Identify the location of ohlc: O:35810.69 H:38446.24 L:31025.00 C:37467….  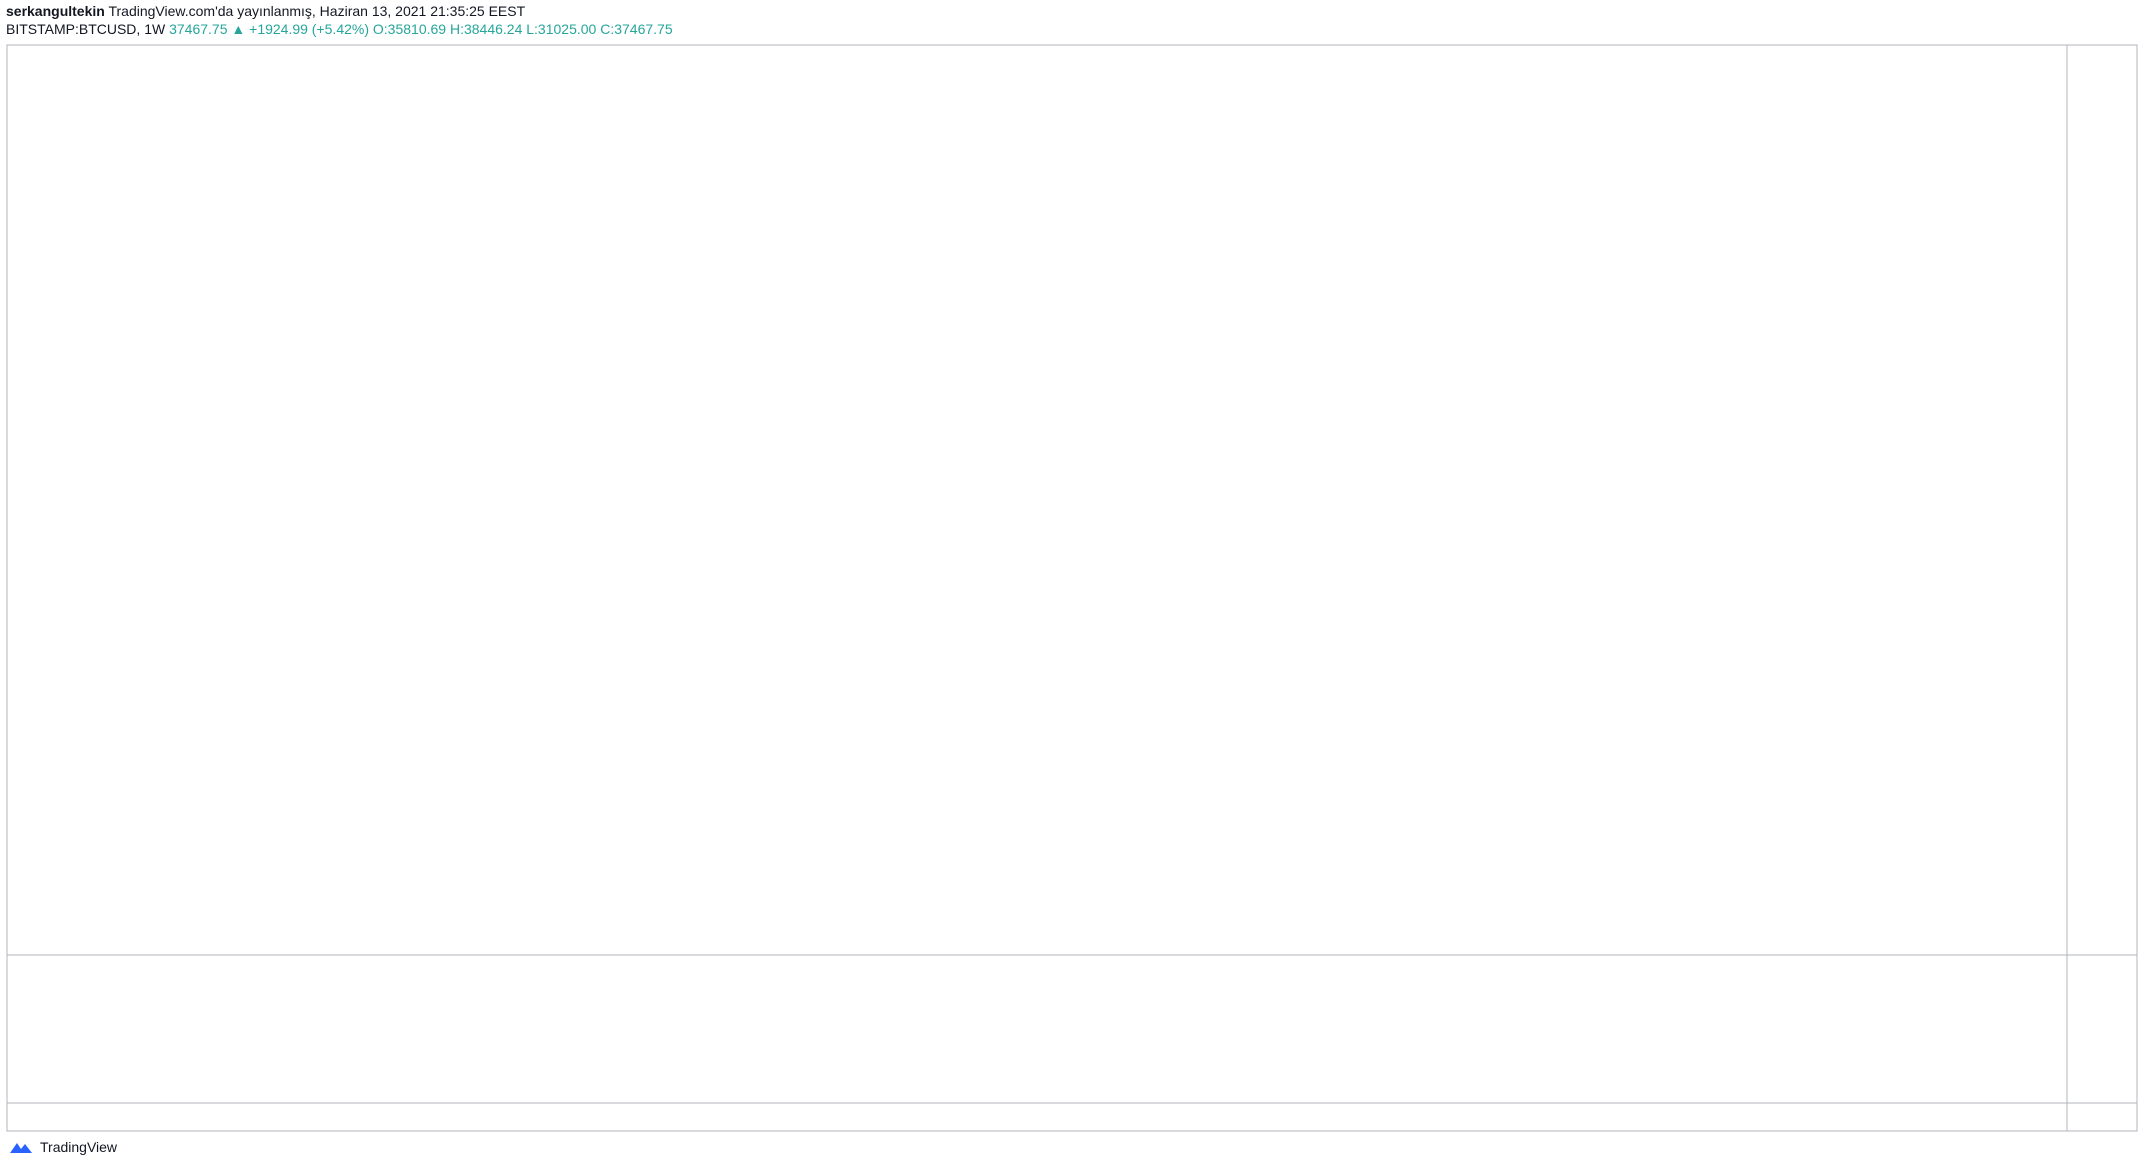
(522, 29).